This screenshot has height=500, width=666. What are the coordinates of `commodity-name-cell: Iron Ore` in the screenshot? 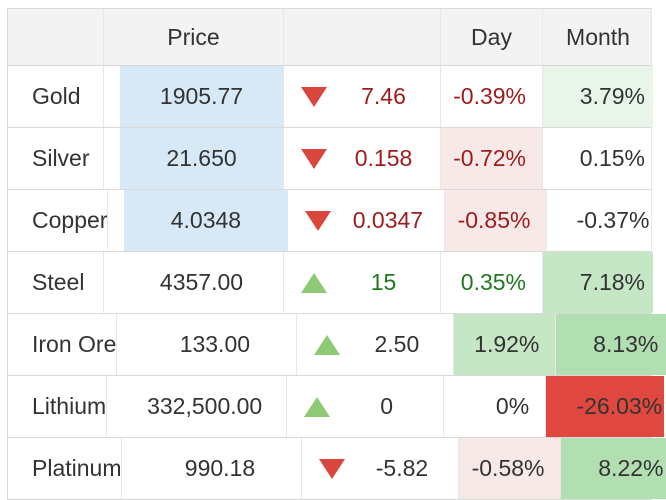 It's located at (63, 344).